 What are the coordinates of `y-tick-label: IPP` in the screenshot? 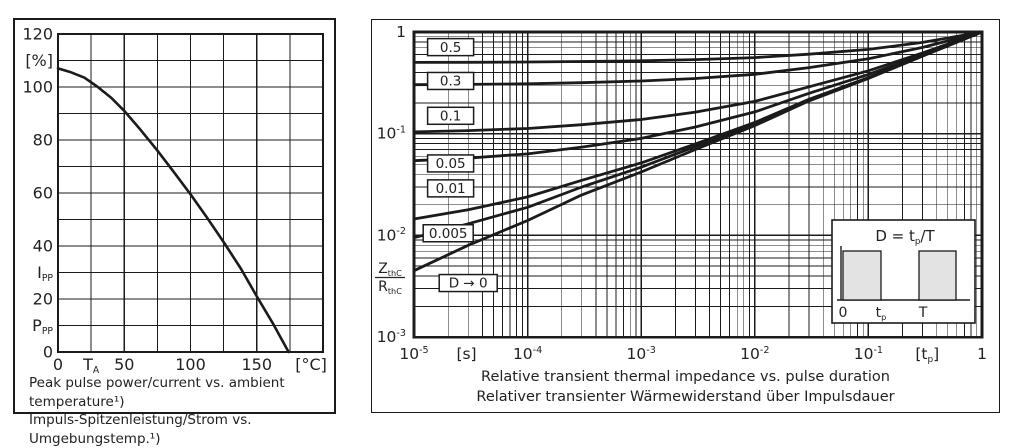 It's located at (45, 273).